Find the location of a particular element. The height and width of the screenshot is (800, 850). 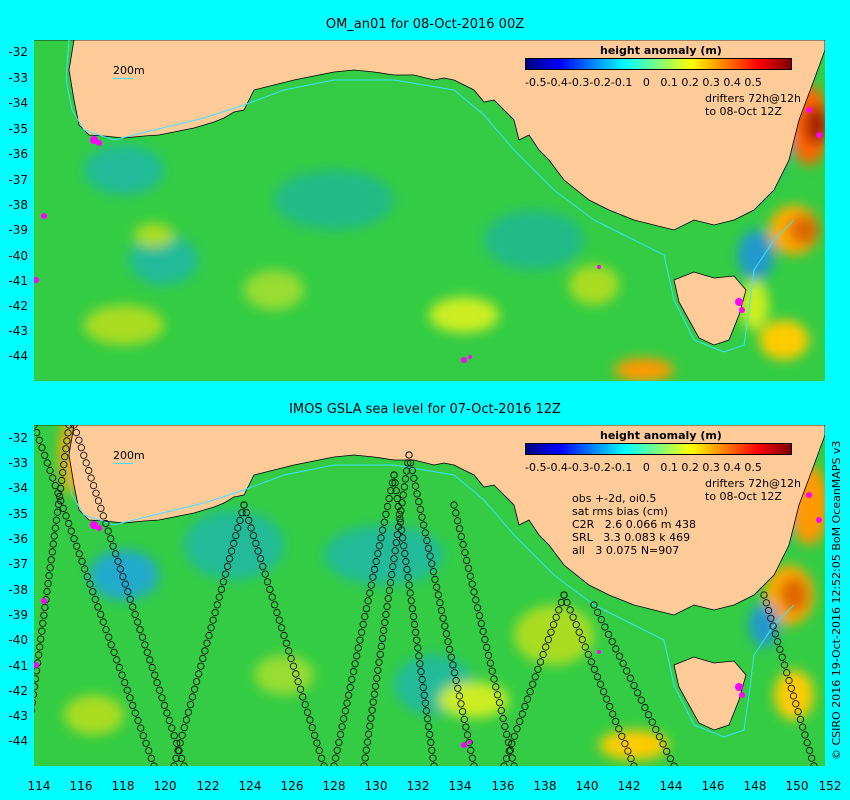

lat-tick: -42 is located at coordinates (18, 306).